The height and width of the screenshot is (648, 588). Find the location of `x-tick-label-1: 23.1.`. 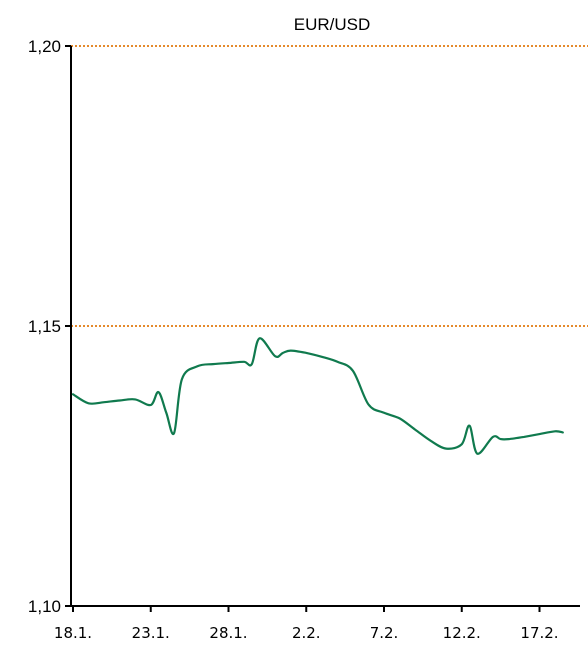

x-tick-label-1: 23.1. is located at coordinates (151, 633).